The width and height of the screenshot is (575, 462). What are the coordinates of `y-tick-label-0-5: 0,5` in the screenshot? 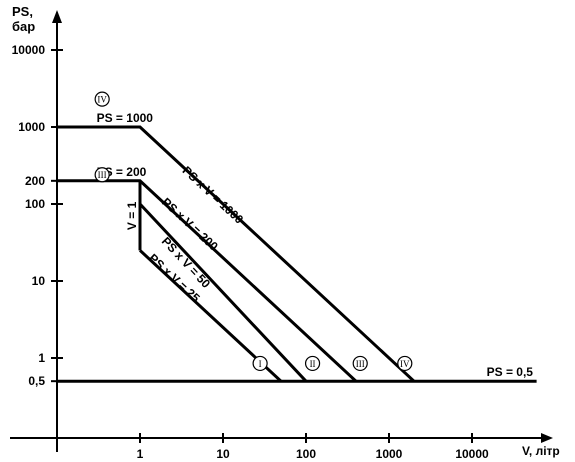 It's located at (36, 381).